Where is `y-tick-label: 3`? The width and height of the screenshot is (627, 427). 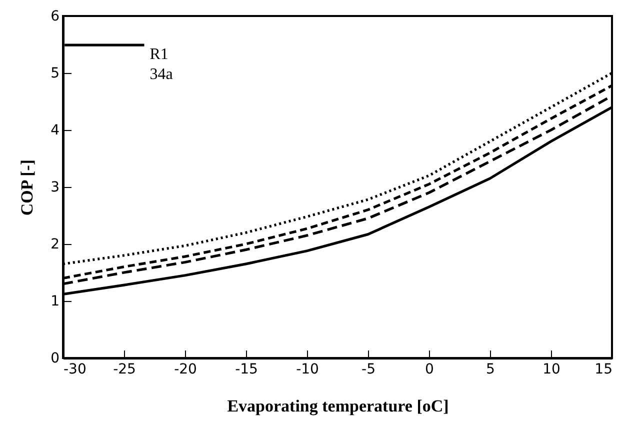 y-tick-label: 3 is located at coordinates (55, 188).